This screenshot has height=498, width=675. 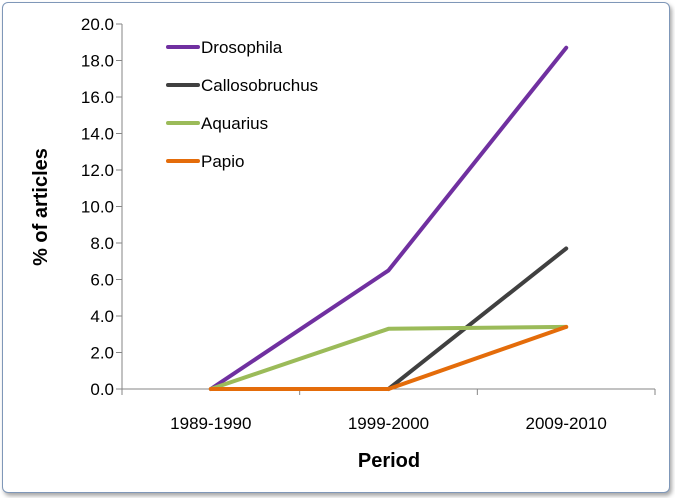 I want to click on y-tick-label: 10.0, so click(x=97, y=207).